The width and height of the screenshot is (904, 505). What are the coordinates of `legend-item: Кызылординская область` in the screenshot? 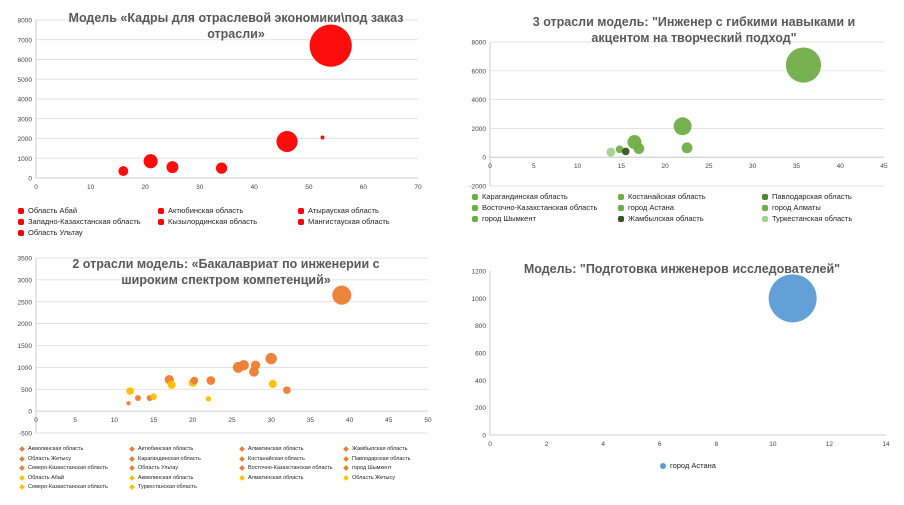 It's located at (207, 221).